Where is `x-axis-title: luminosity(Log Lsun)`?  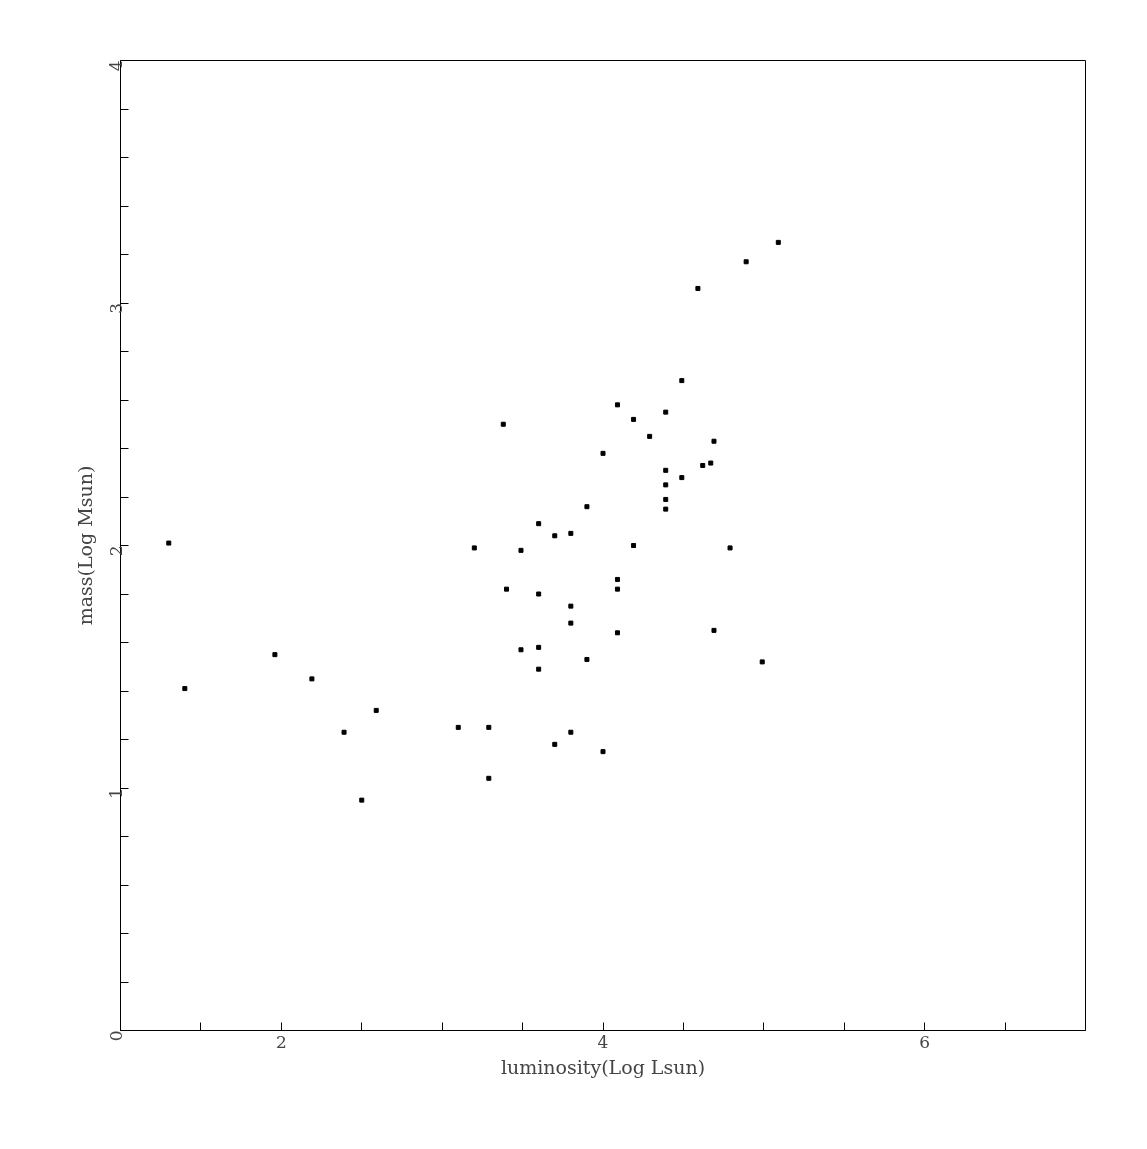 x-axis-title: luminosity(Log Lsun) is located at coordinates (603, 1066).